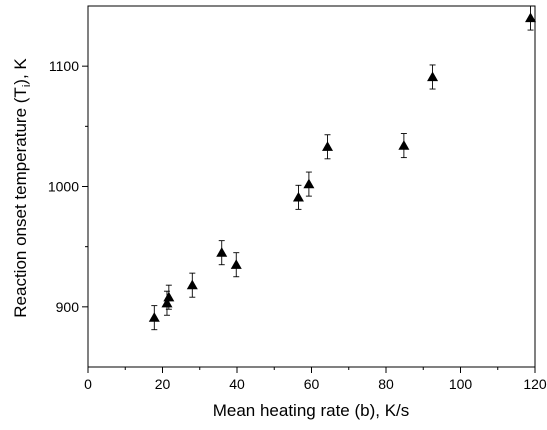  I want to click on x-axis-title: Mean heating rate (b), K/s, so click(311, 410).